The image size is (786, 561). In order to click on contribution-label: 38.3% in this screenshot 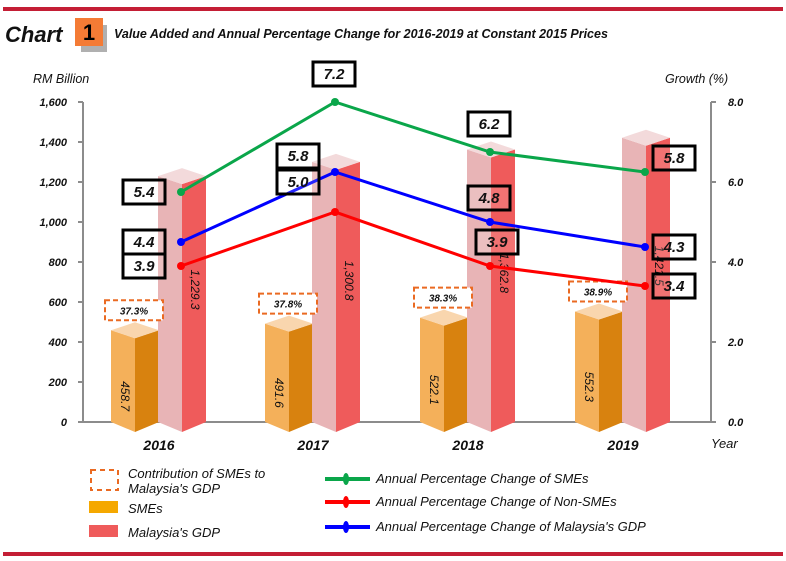, I will do `click(443, 299)`.